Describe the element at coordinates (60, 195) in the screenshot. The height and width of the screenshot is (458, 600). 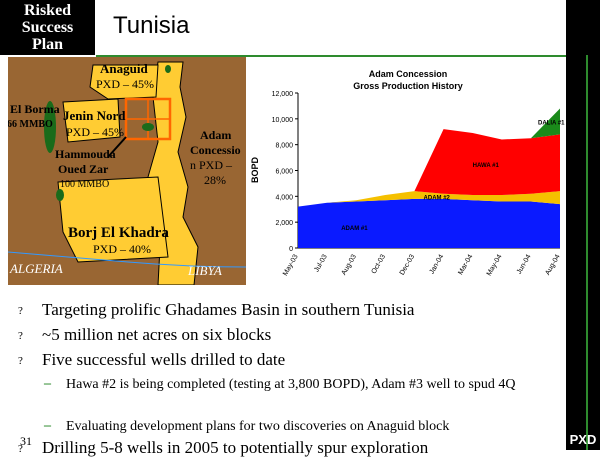
I see `oued-zar-field` at that location.